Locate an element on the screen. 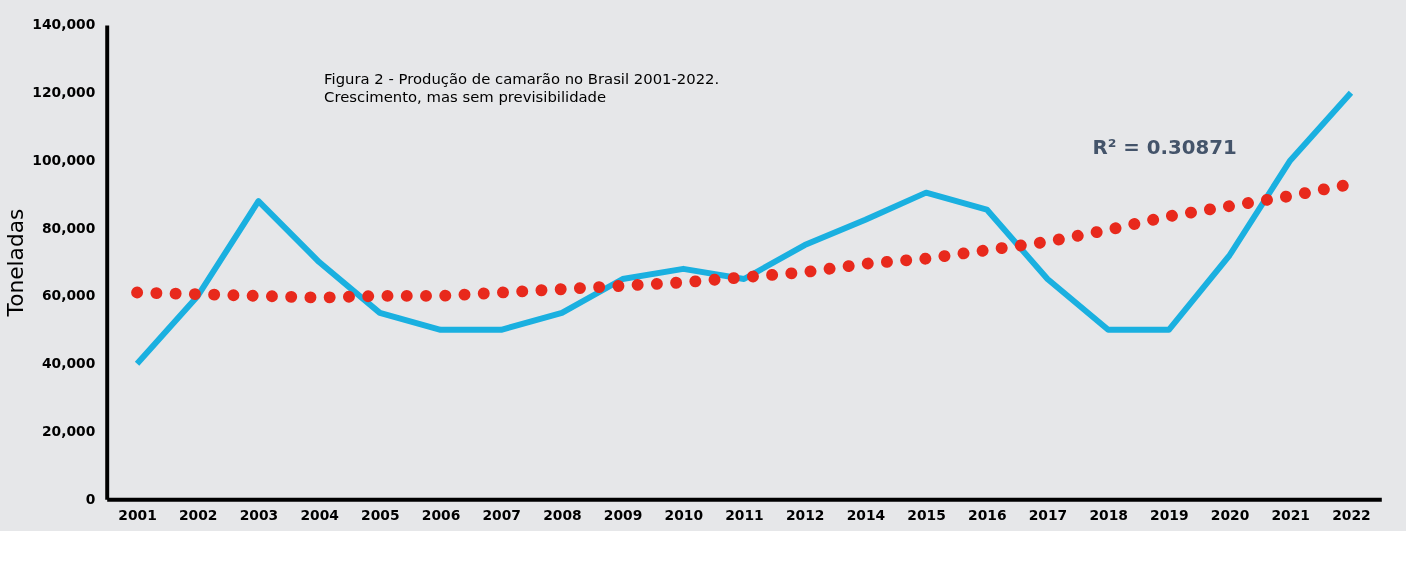 The width and height of the screenshot is (1406, 568). x-tick-label: 2006 is located at coordinates (441, 515).